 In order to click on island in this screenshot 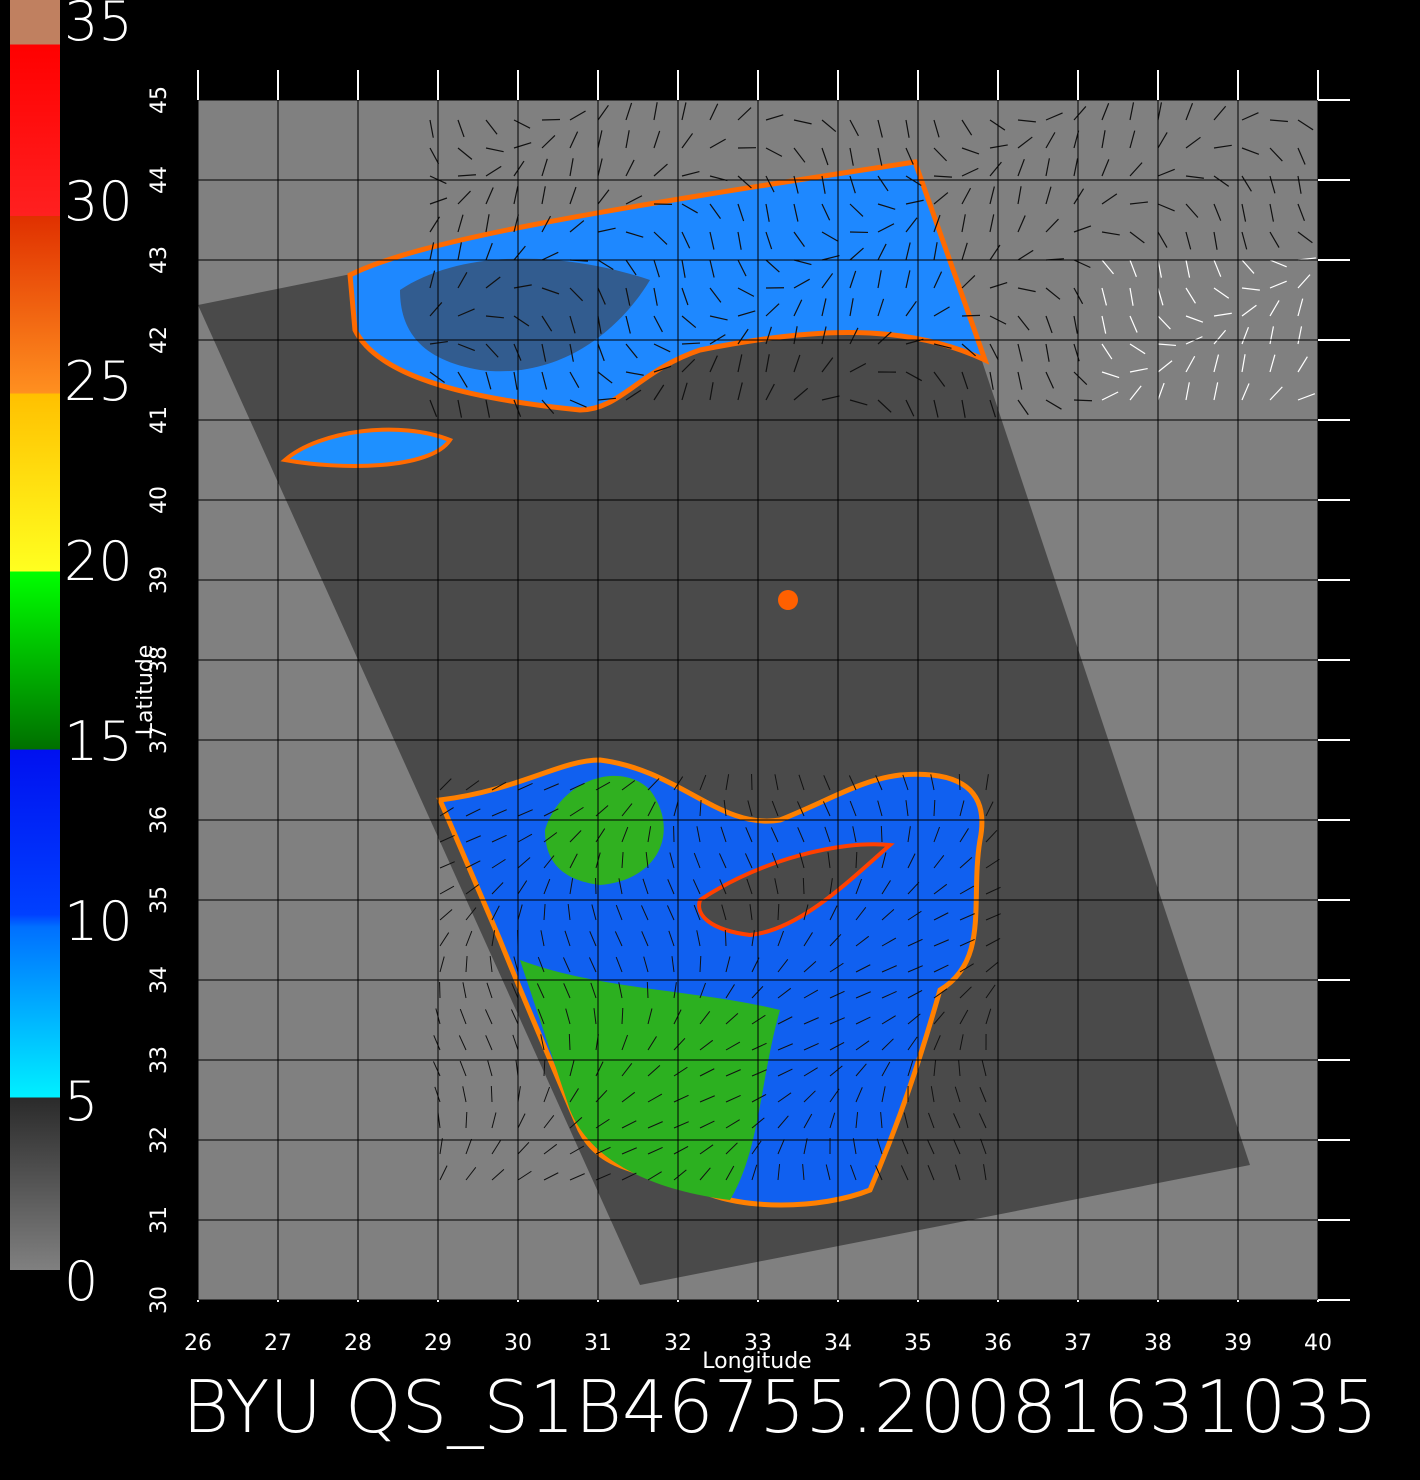, I will do `click(788, 600)`.